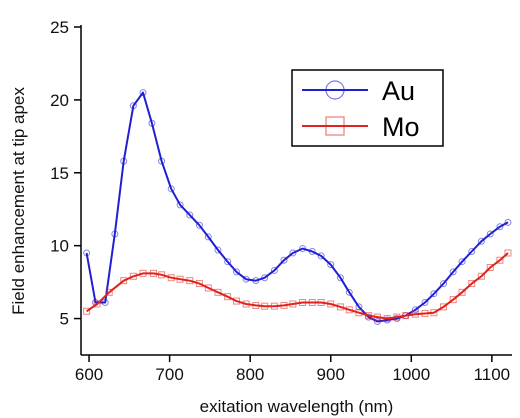 The image size is (520, 418). Describe the element at coordinates (59, 246) in the screenshot. I see `y-tick-label: 10` at that location.